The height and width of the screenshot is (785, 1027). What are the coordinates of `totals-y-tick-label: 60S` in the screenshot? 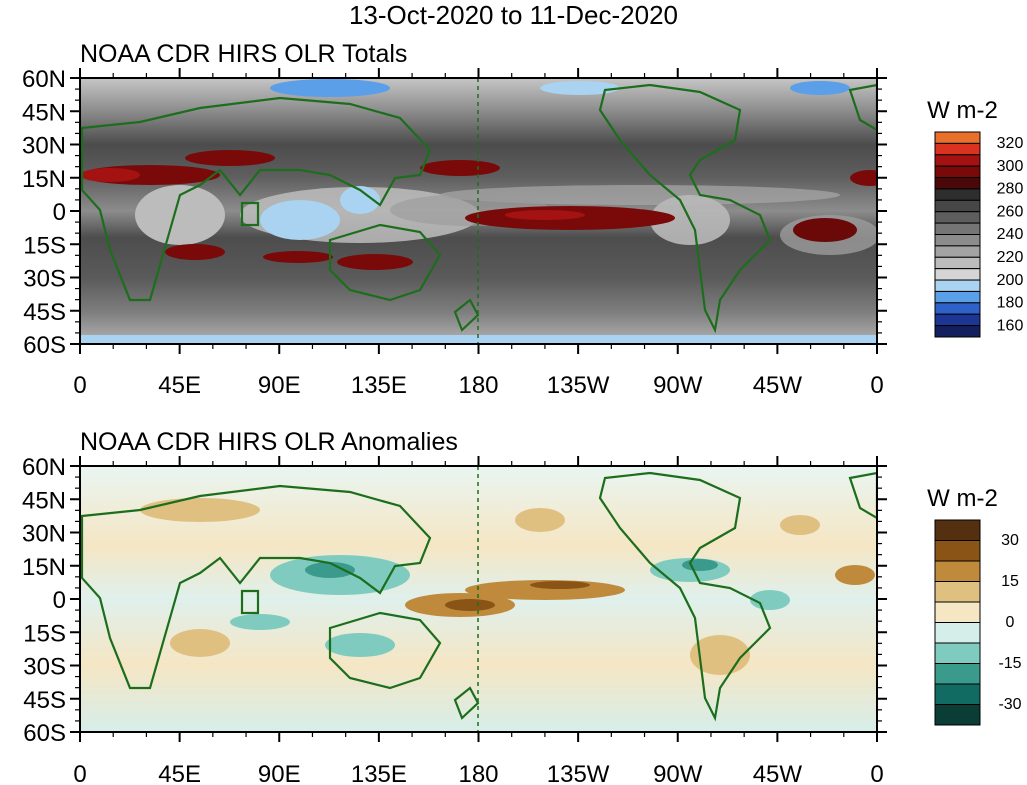 It's located at (44, 345).